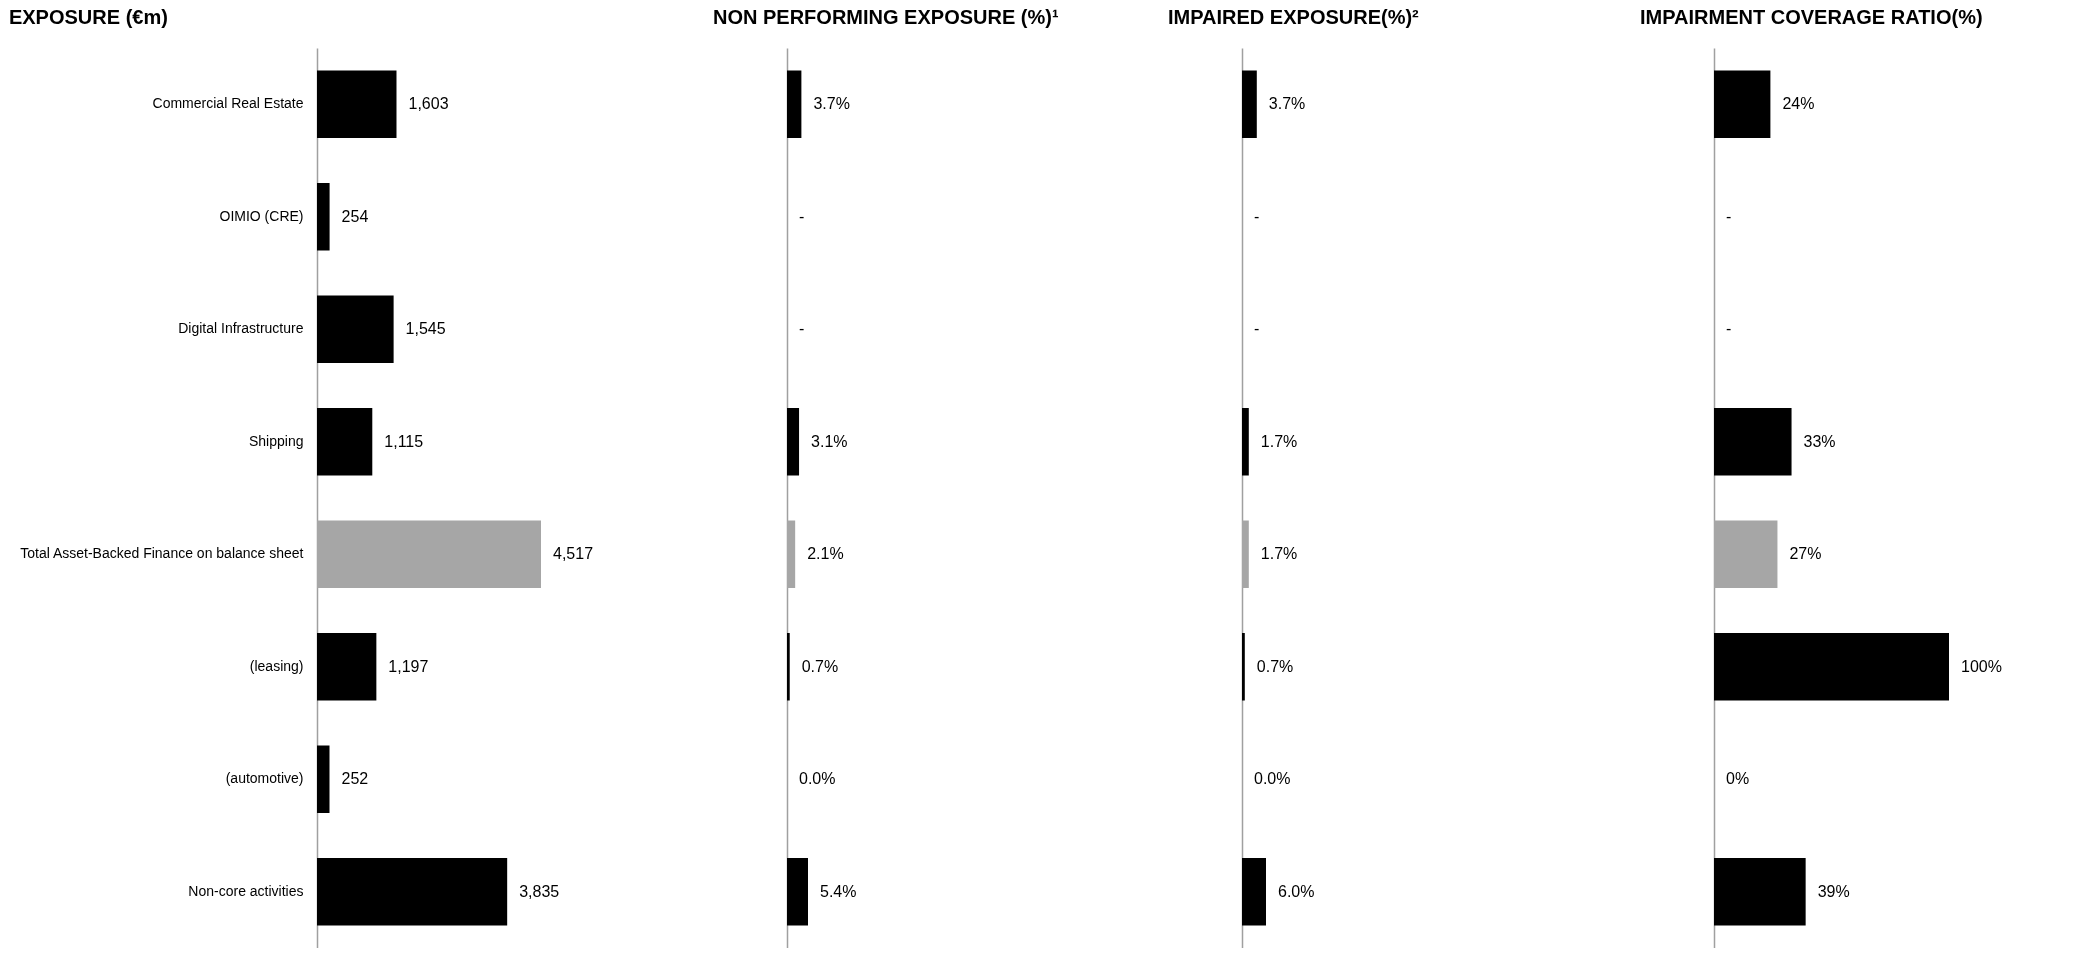 This screenshot has width=2092, height=964. I want to click on data-label: 3,835, so click(539, 891).